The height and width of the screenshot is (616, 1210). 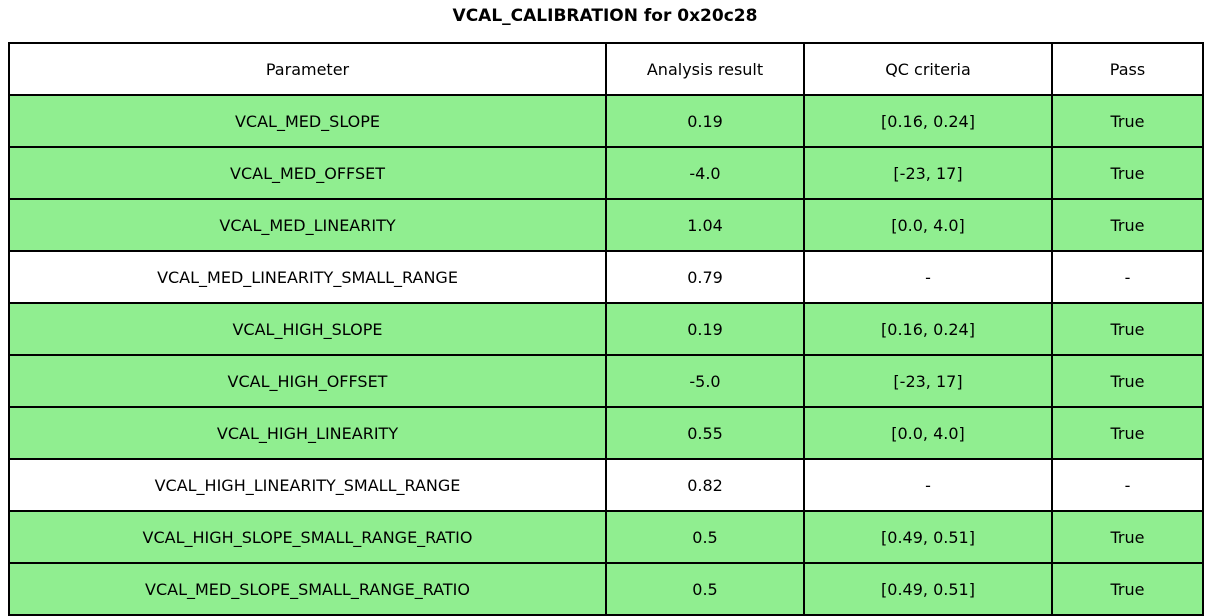 I want to click on column-header-parameter: Parameter, so click(x=307, y=69).